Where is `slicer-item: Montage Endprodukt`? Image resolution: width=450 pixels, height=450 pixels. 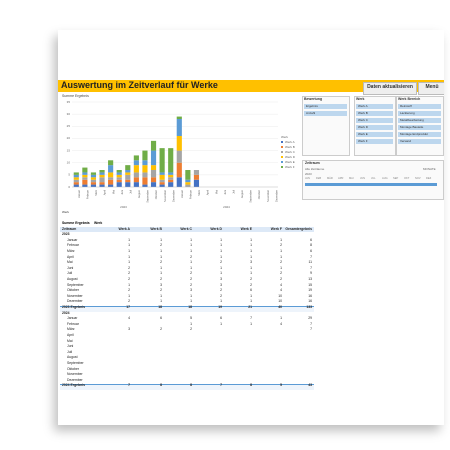
slicer-item: Montage Endprodukt is located at coordinates (419, 134).